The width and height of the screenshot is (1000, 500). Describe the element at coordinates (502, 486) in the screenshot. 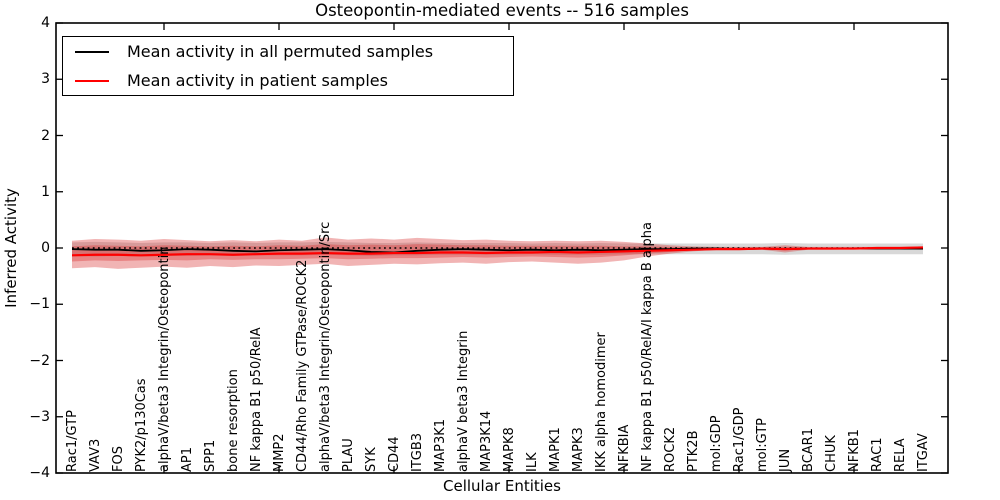

I see `x-axis-label: Cellular Entities` at that location.